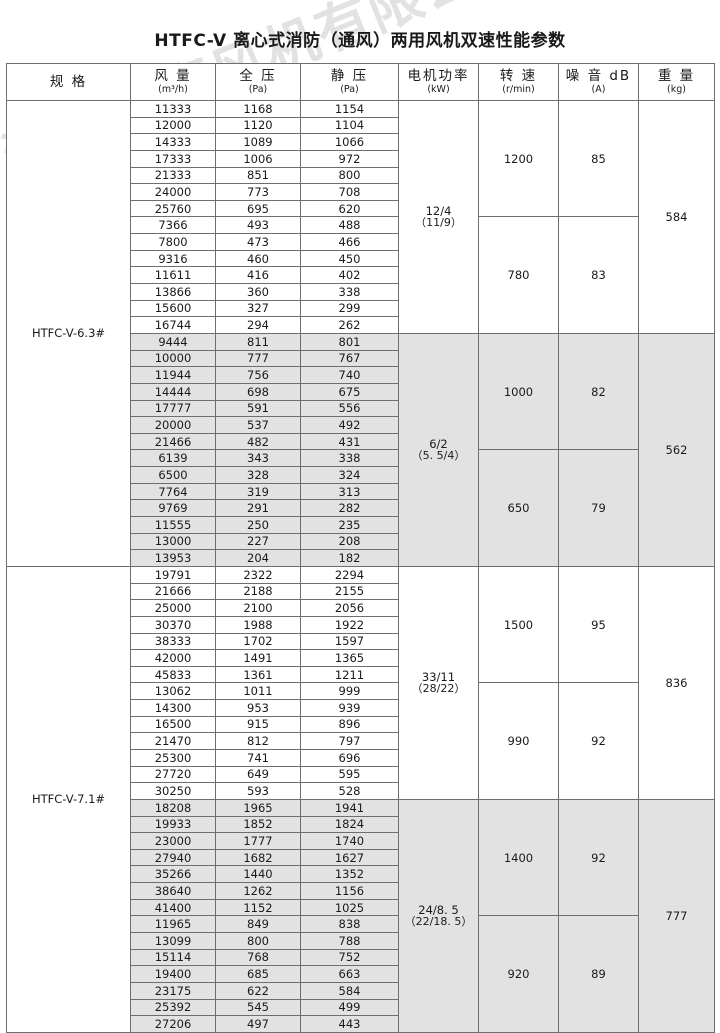 The width and height of the screenshot is (720, 1033). I want to click on table-row: 21470 812 797, so click(361, 741).